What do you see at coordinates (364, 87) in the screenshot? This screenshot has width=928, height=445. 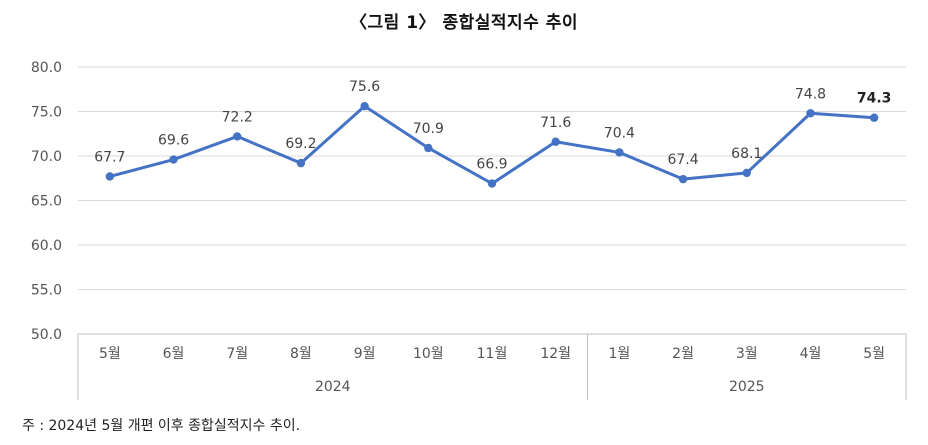 I see `data-label: 75.6` at bounding box center [364, 87].